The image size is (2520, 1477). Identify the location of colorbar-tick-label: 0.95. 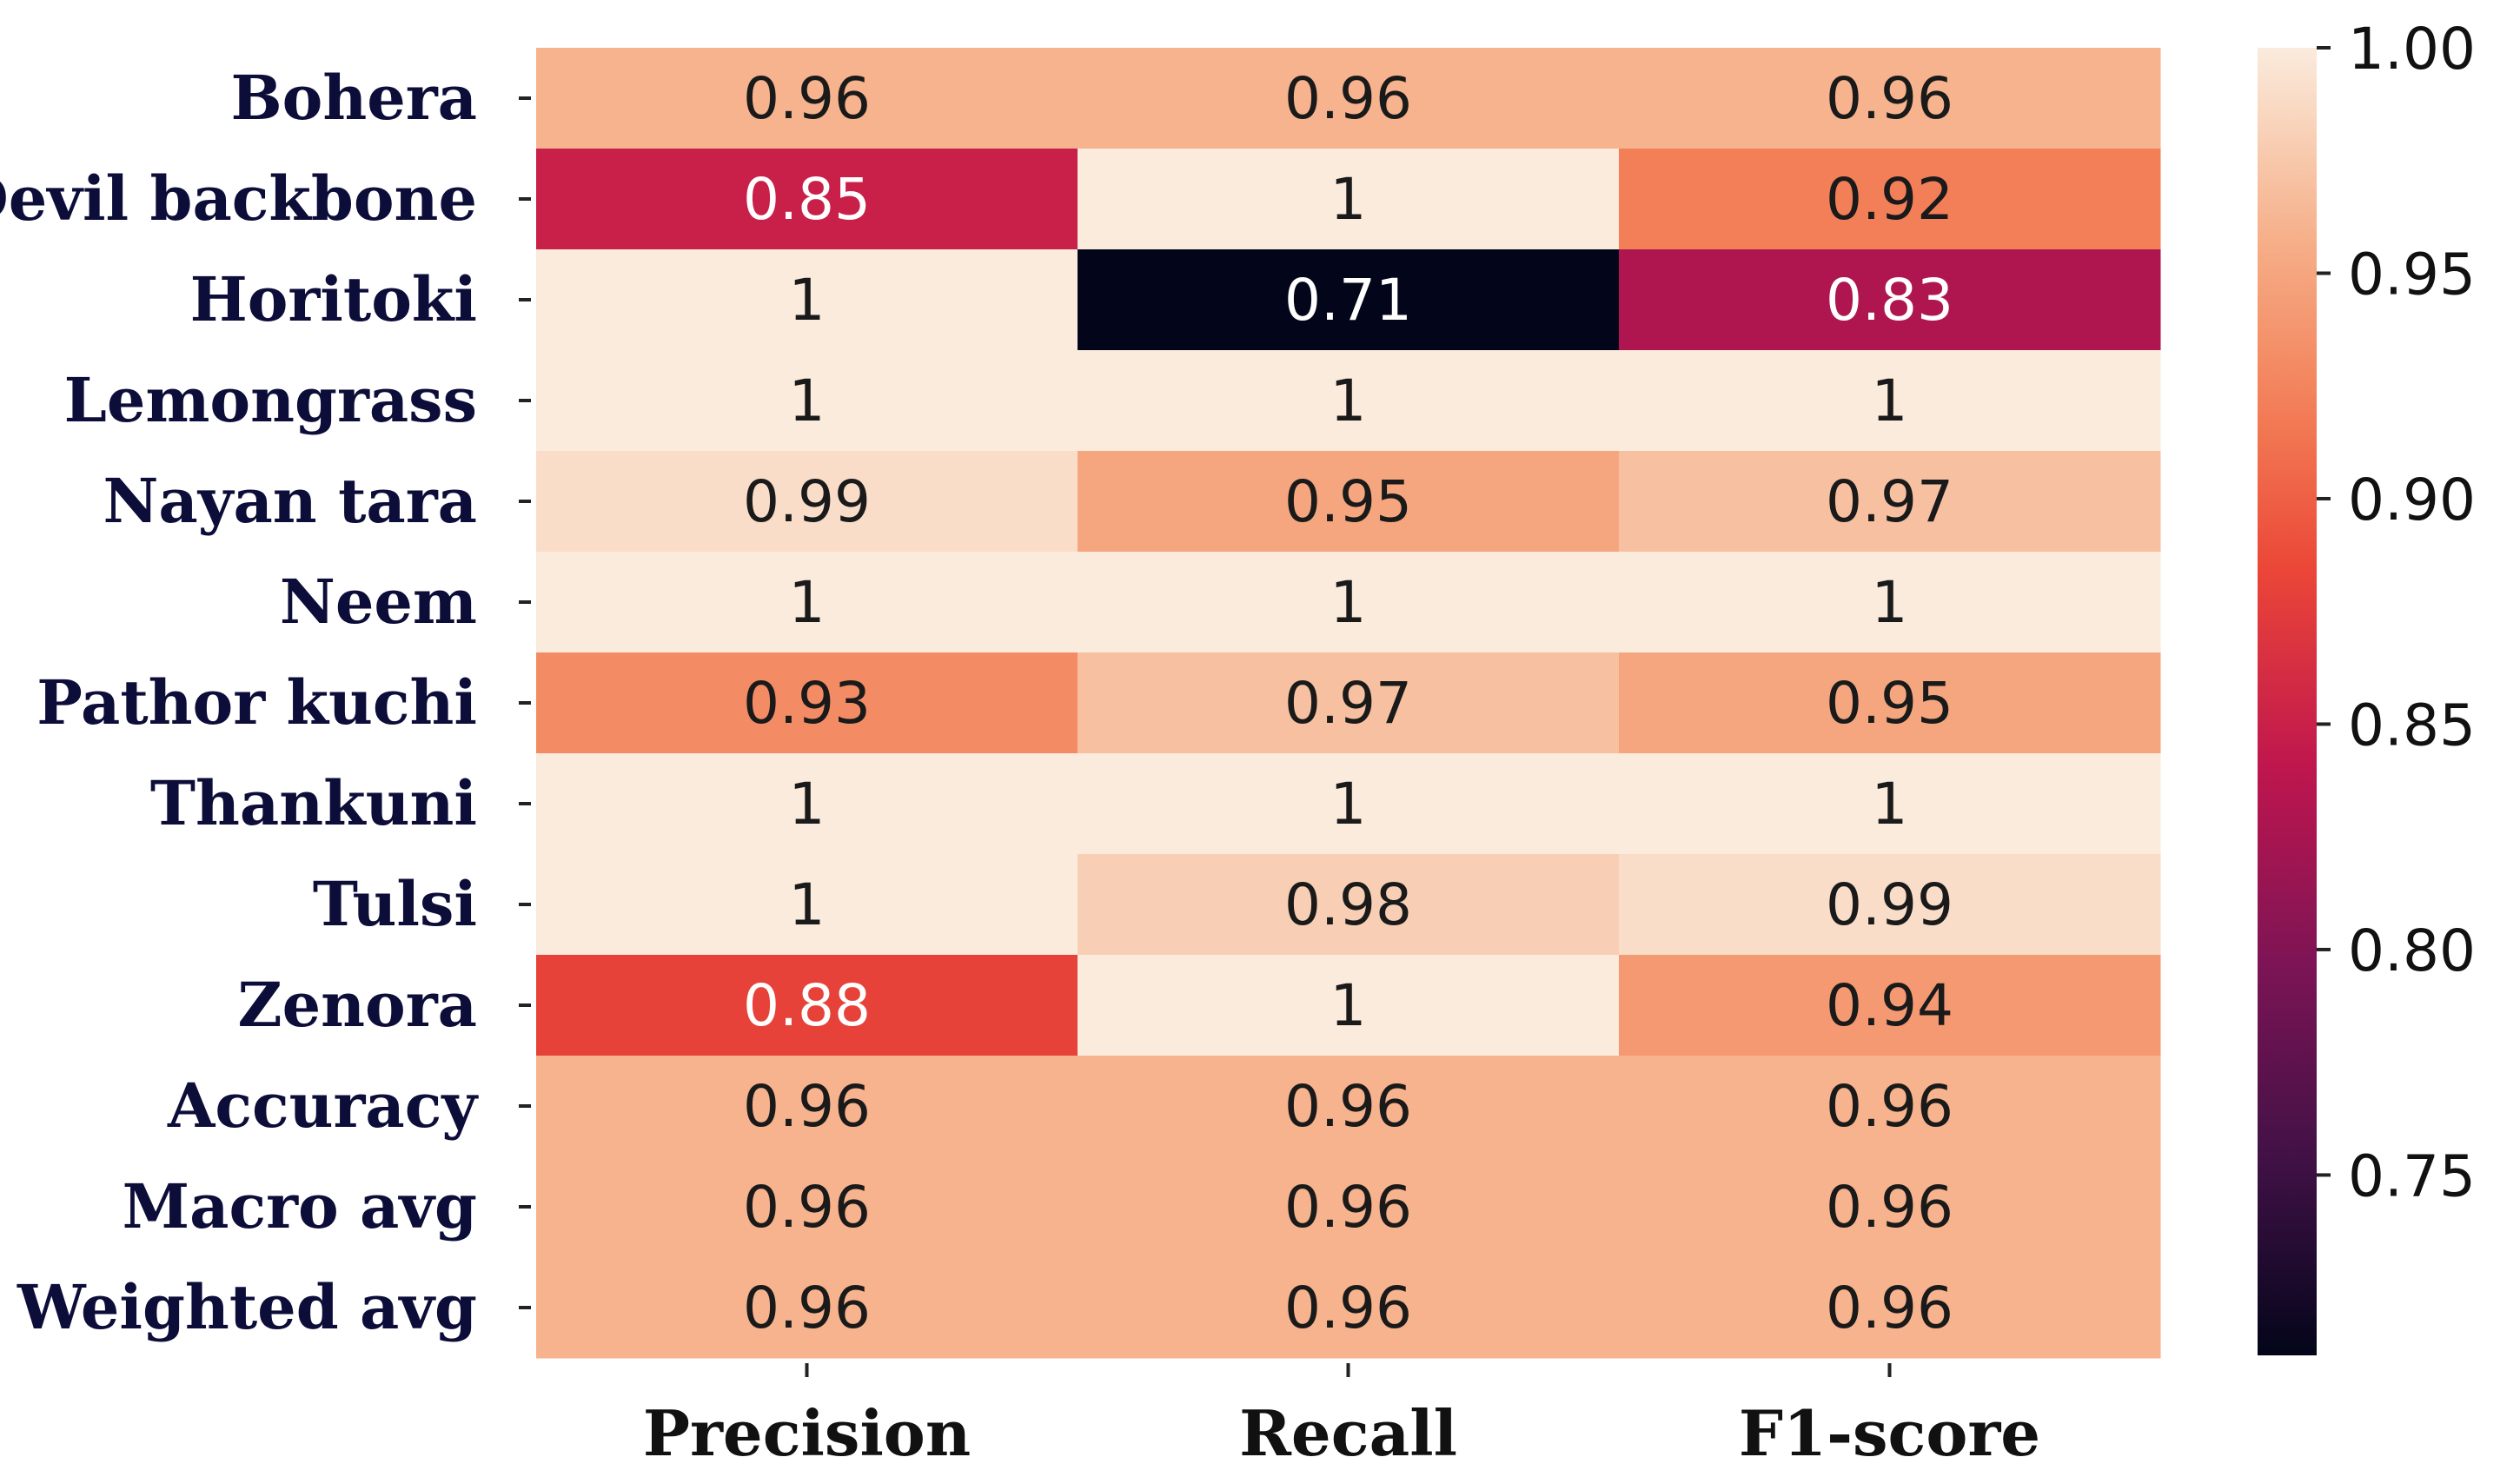
(2412, 274).